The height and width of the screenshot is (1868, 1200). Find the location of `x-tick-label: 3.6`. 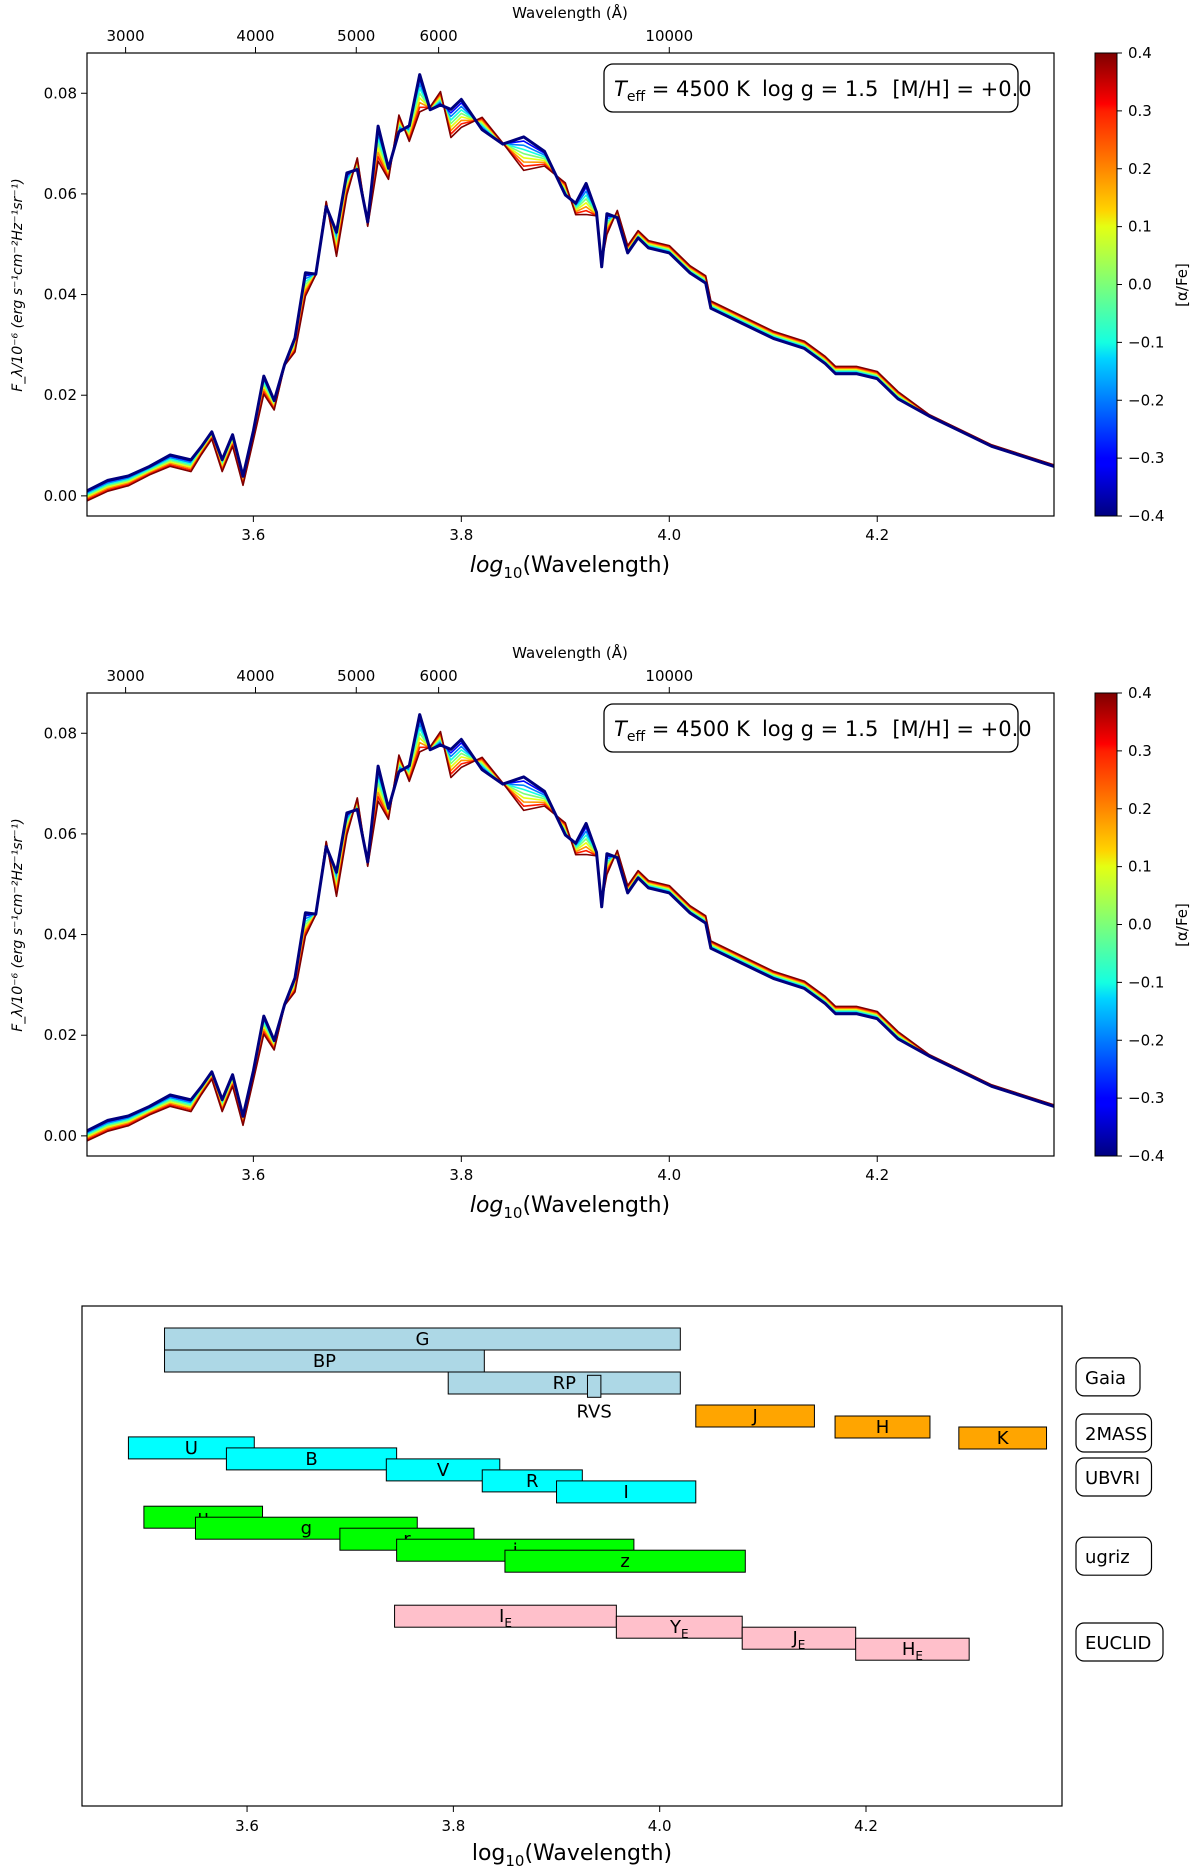

x-tick-label: 3.6 is located at coordinates (247, 1826).